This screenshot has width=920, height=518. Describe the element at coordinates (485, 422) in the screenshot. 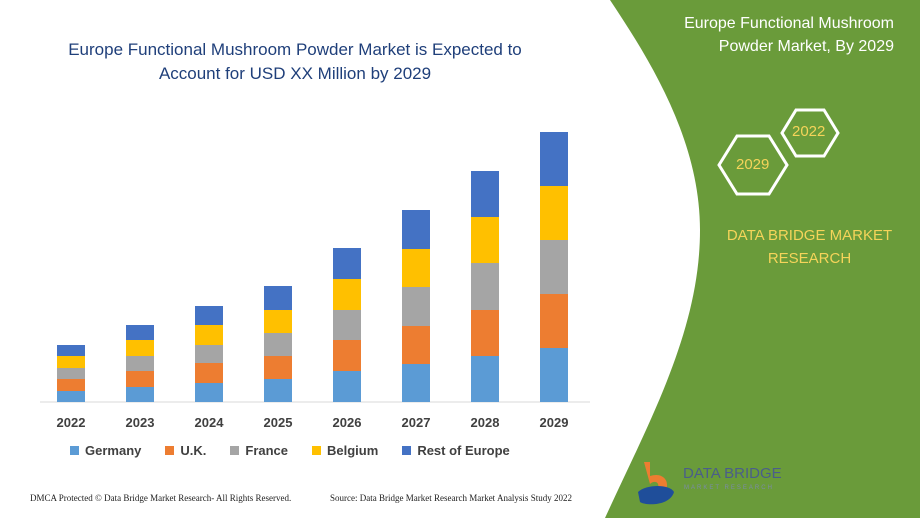

I see `x-tick-label: 2028` at that location.